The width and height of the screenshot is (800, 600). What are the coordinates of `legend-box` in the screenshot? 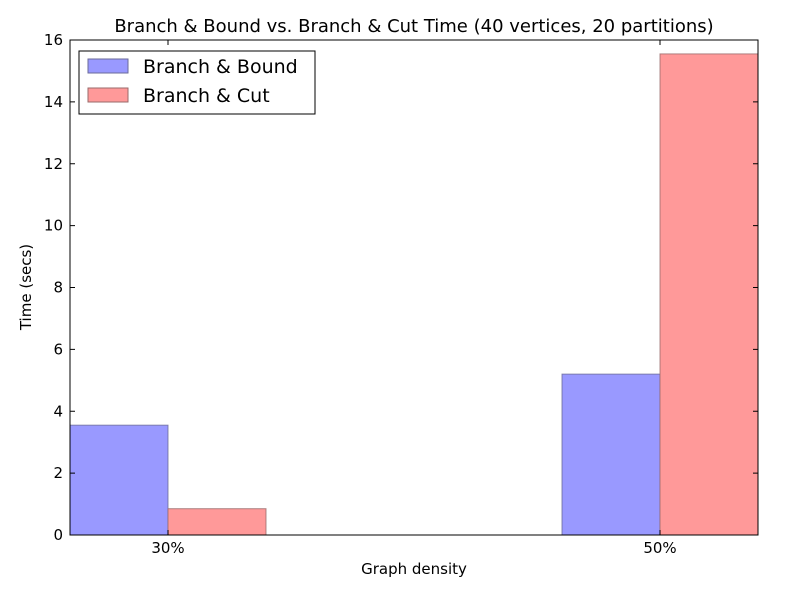 It's located at (197, 82).